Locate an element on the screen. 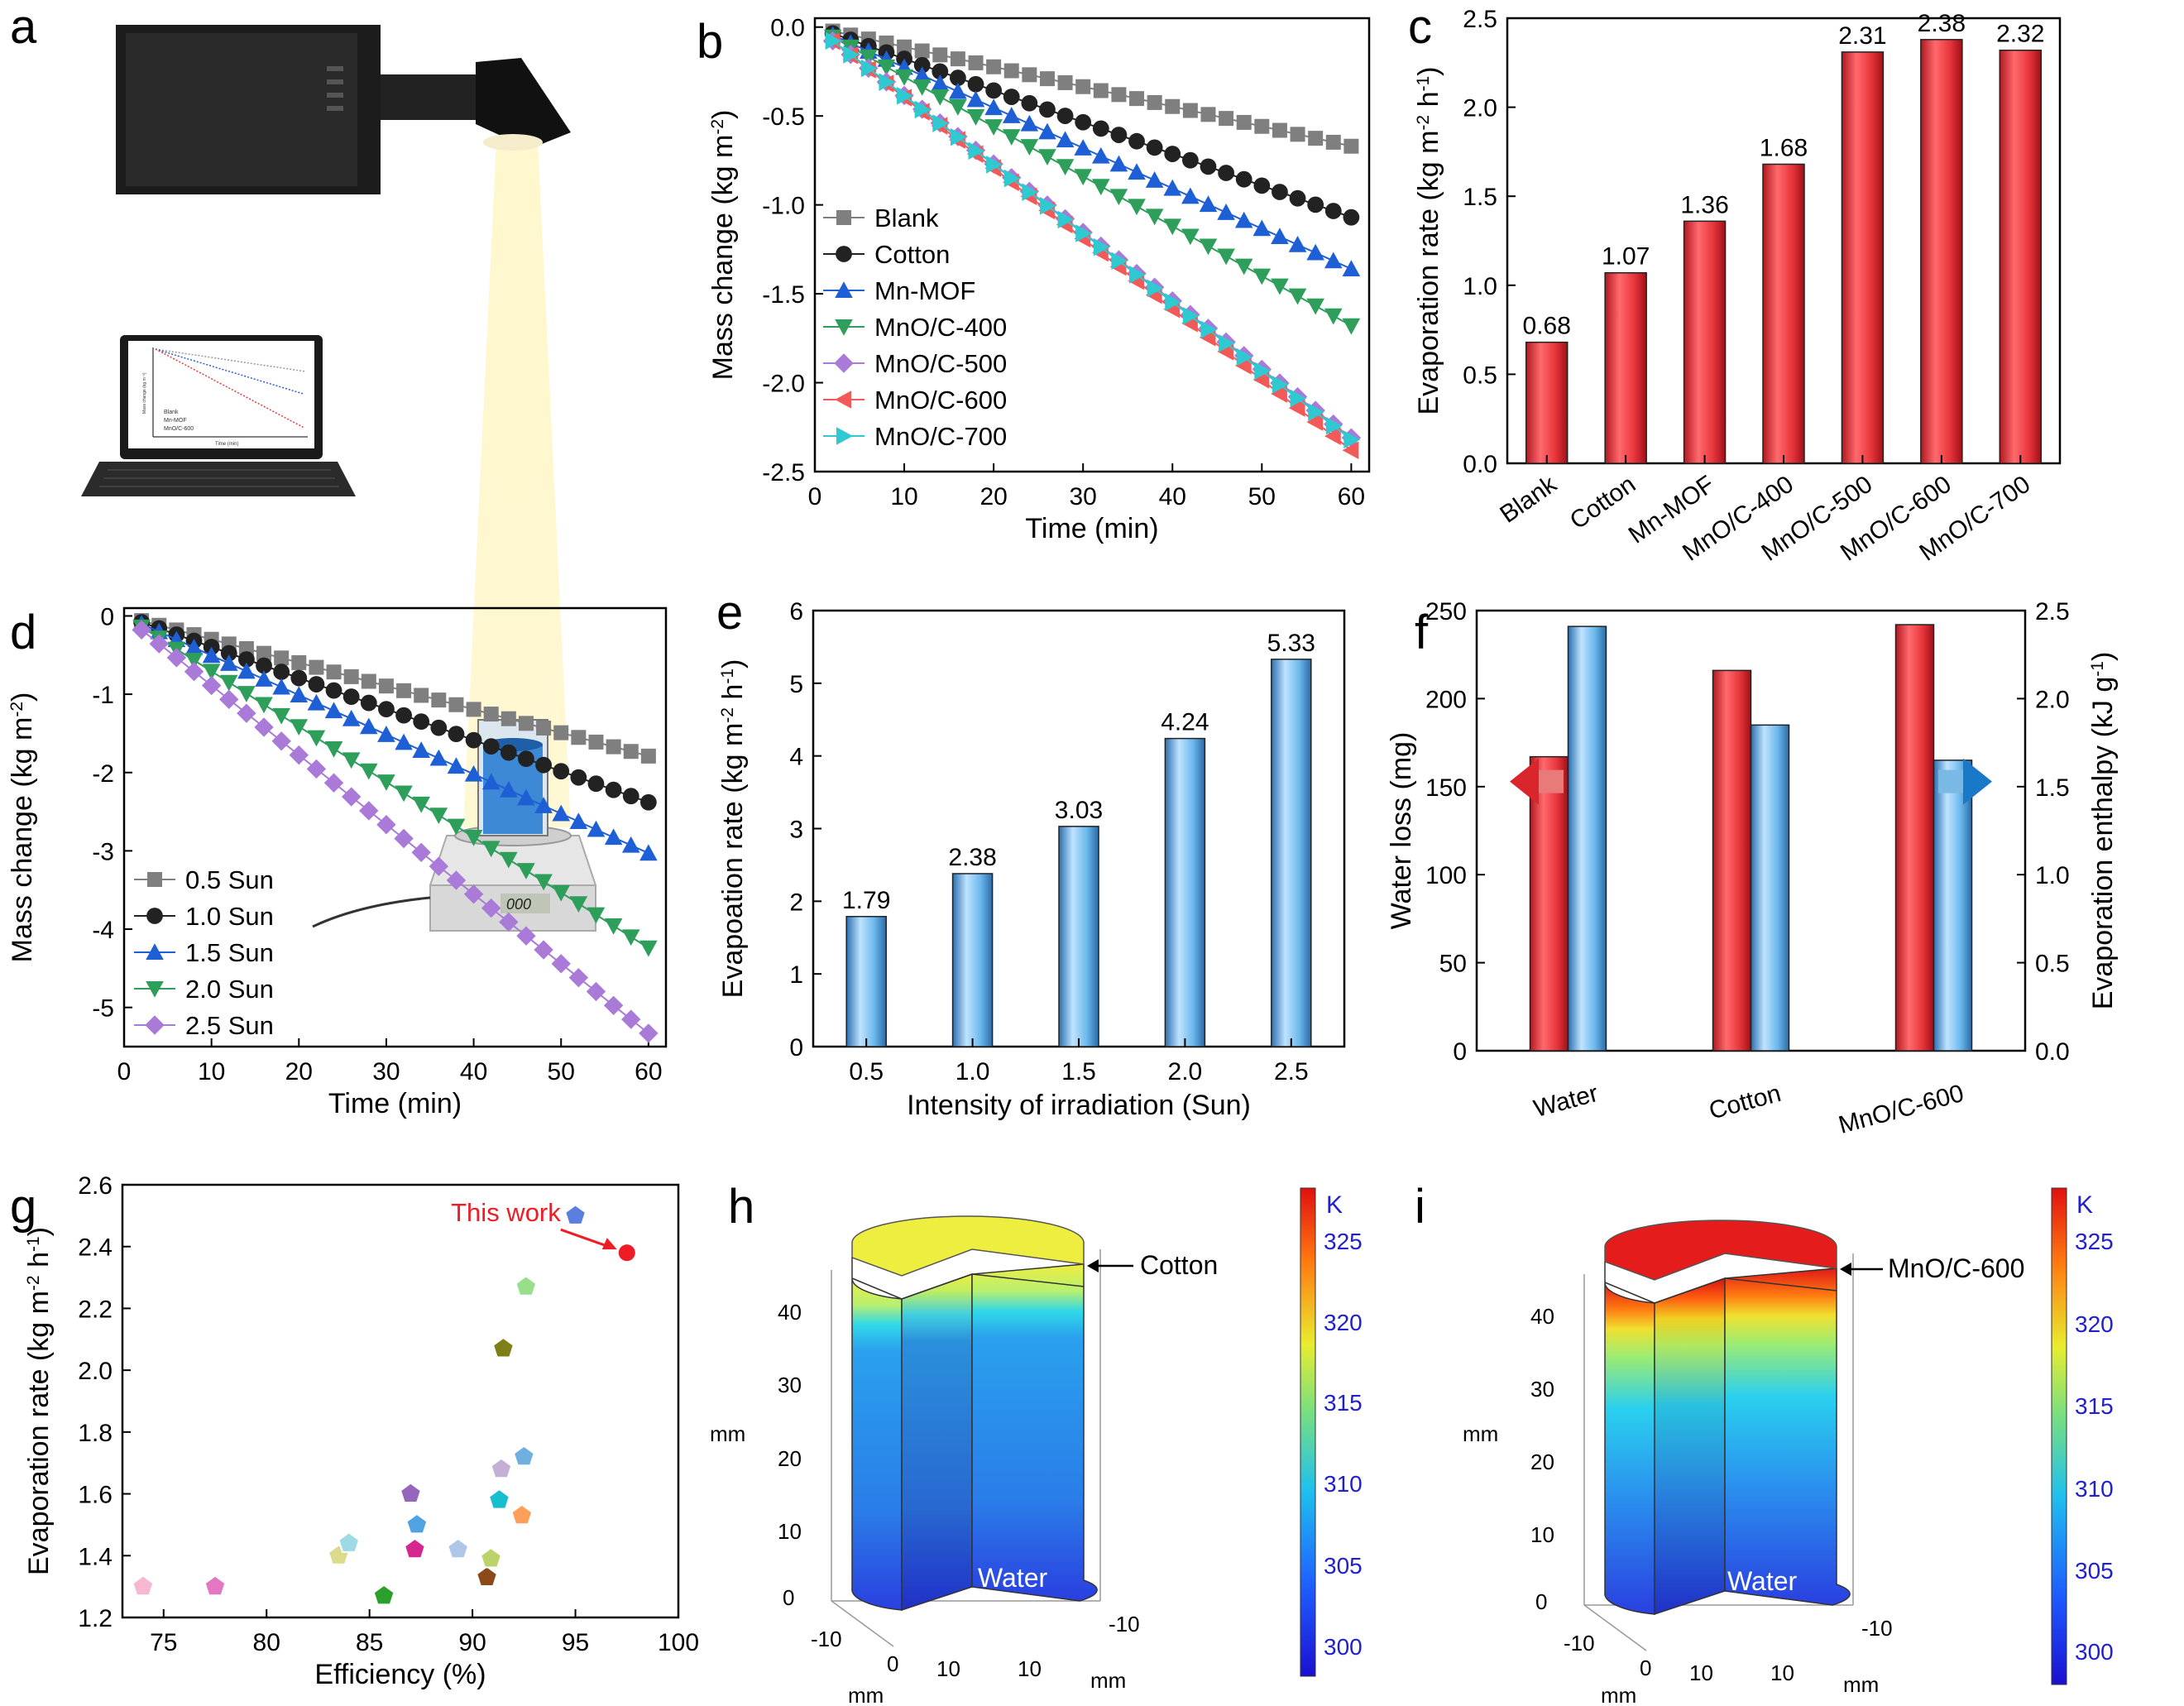  vent-slots is located at coordinates (335, 88).